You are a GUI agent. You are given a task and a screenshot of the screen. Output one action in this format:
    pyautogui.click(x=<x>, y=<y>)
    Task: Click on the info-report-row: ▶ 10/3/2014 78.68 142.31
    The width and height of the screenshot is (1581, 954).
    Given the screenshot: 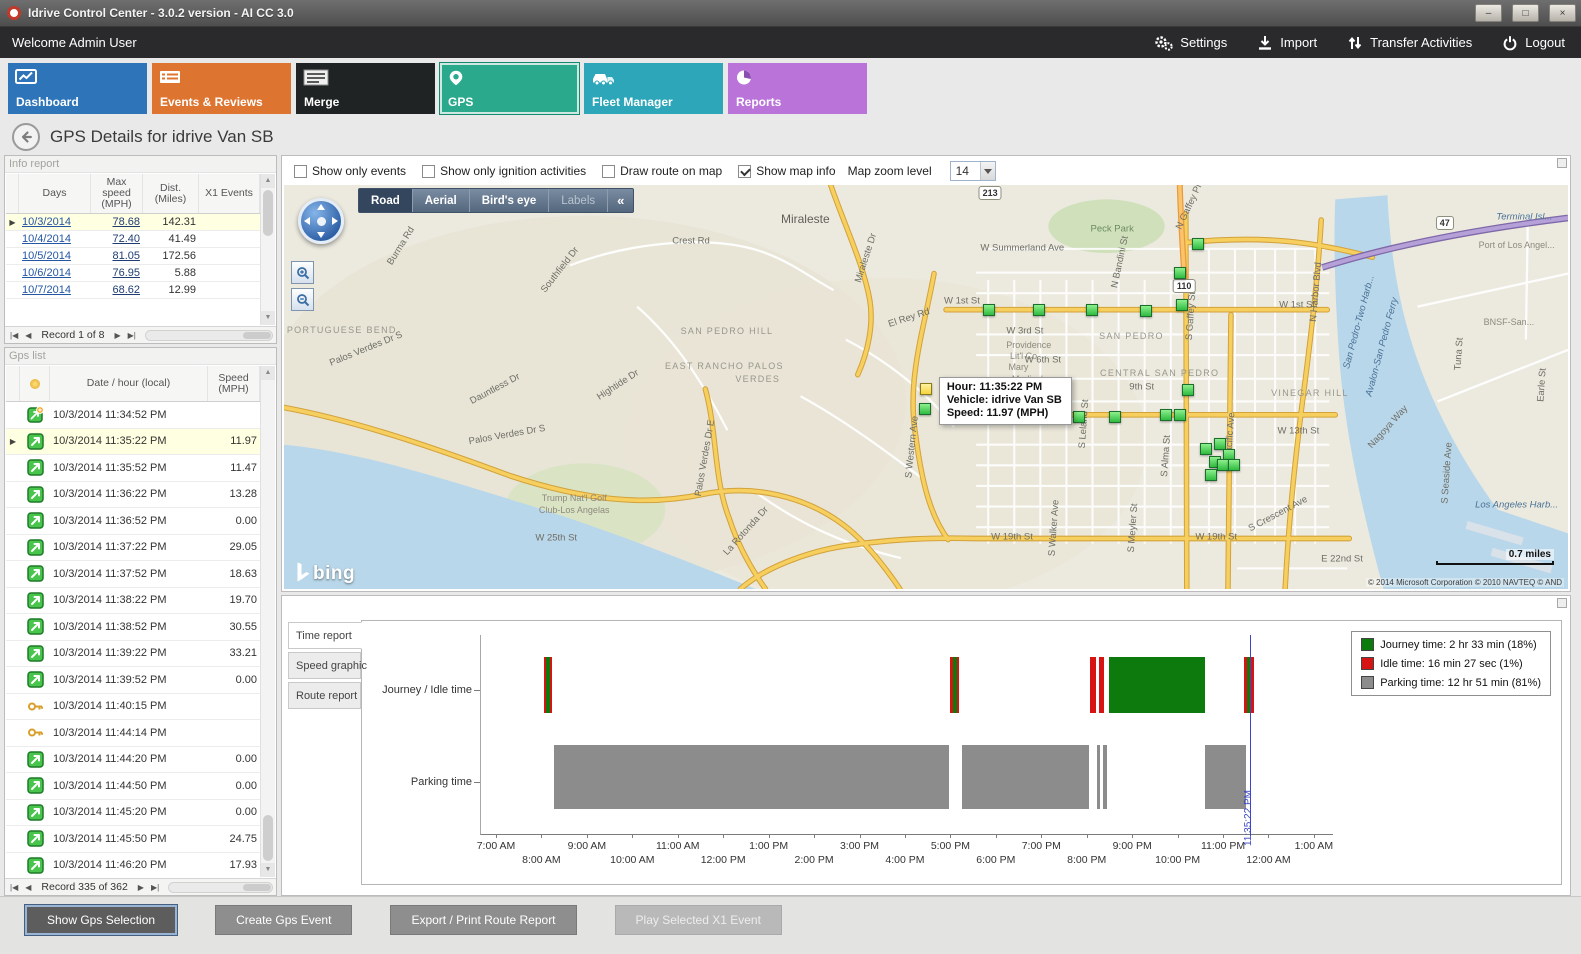 What is the action you would take?
    pyautogui.click(x=133, y=222)
    